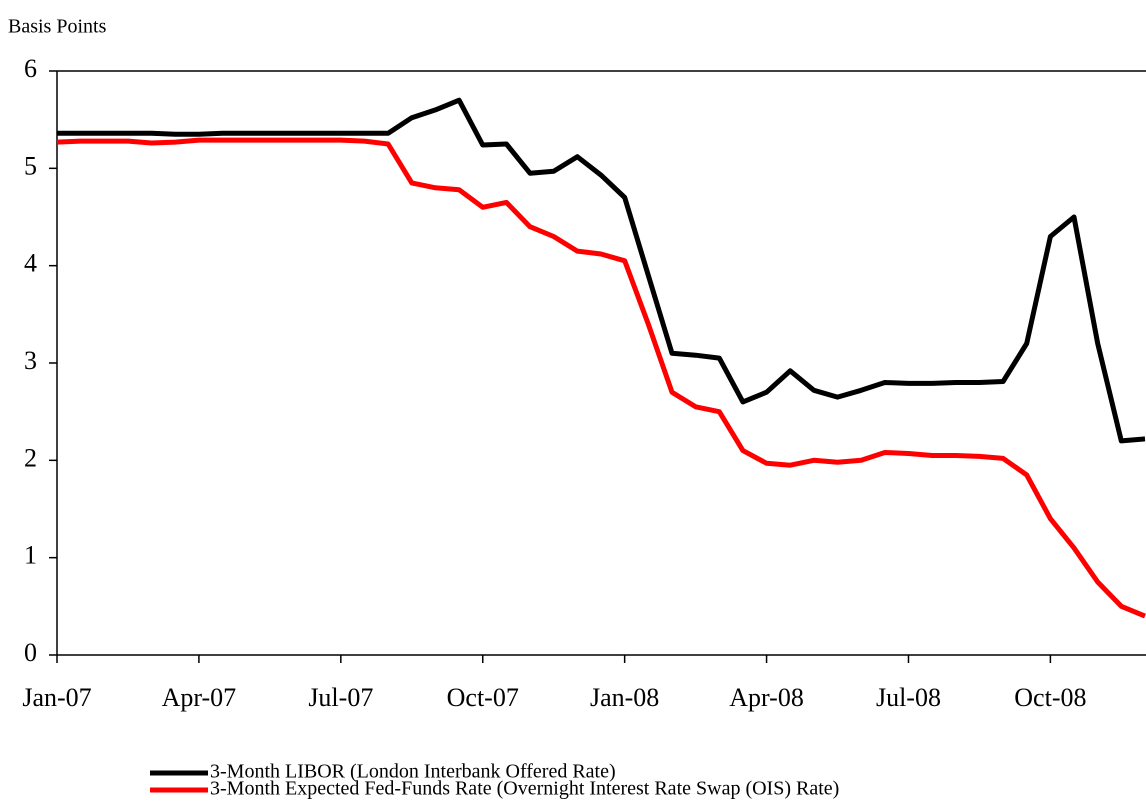 This screenshot has height=812, width=1146. Describe the element at coordinates (56, 697) in the screenshot. I see `x-tick-label: Jan-07` at that location.